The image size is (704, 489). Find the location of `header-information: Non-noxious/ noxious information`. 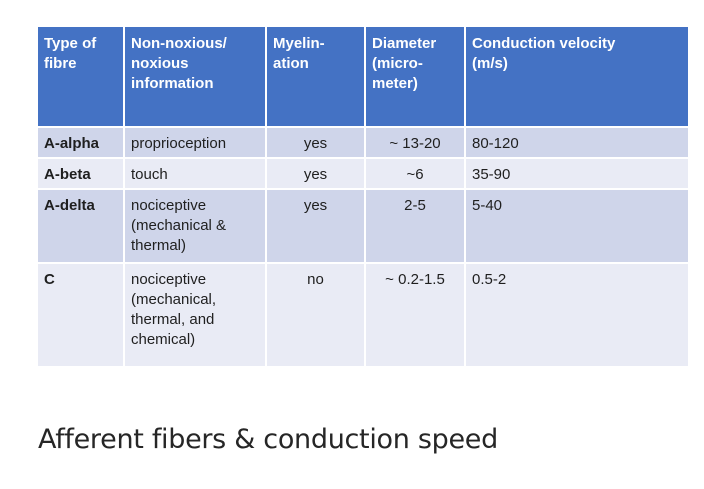

header-information: Non-noxious/ noxious information is located at coordinates (195, 77).